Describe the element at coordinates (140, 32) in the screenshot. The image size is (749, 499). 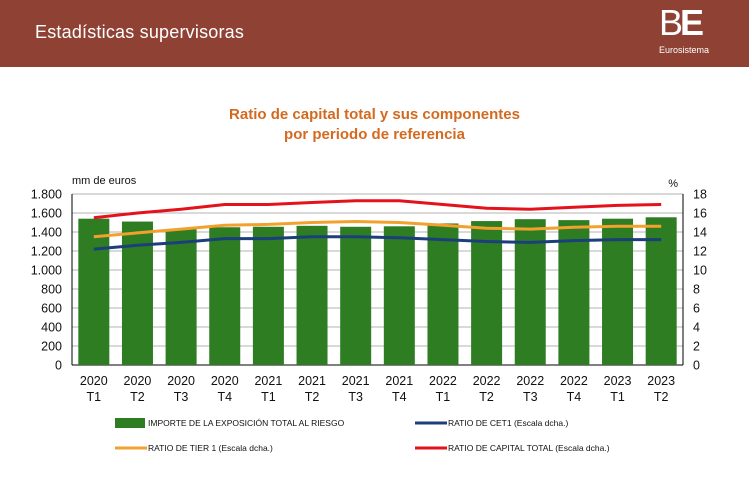
I see `page-title: Estadísticas supervisoras` at that location.